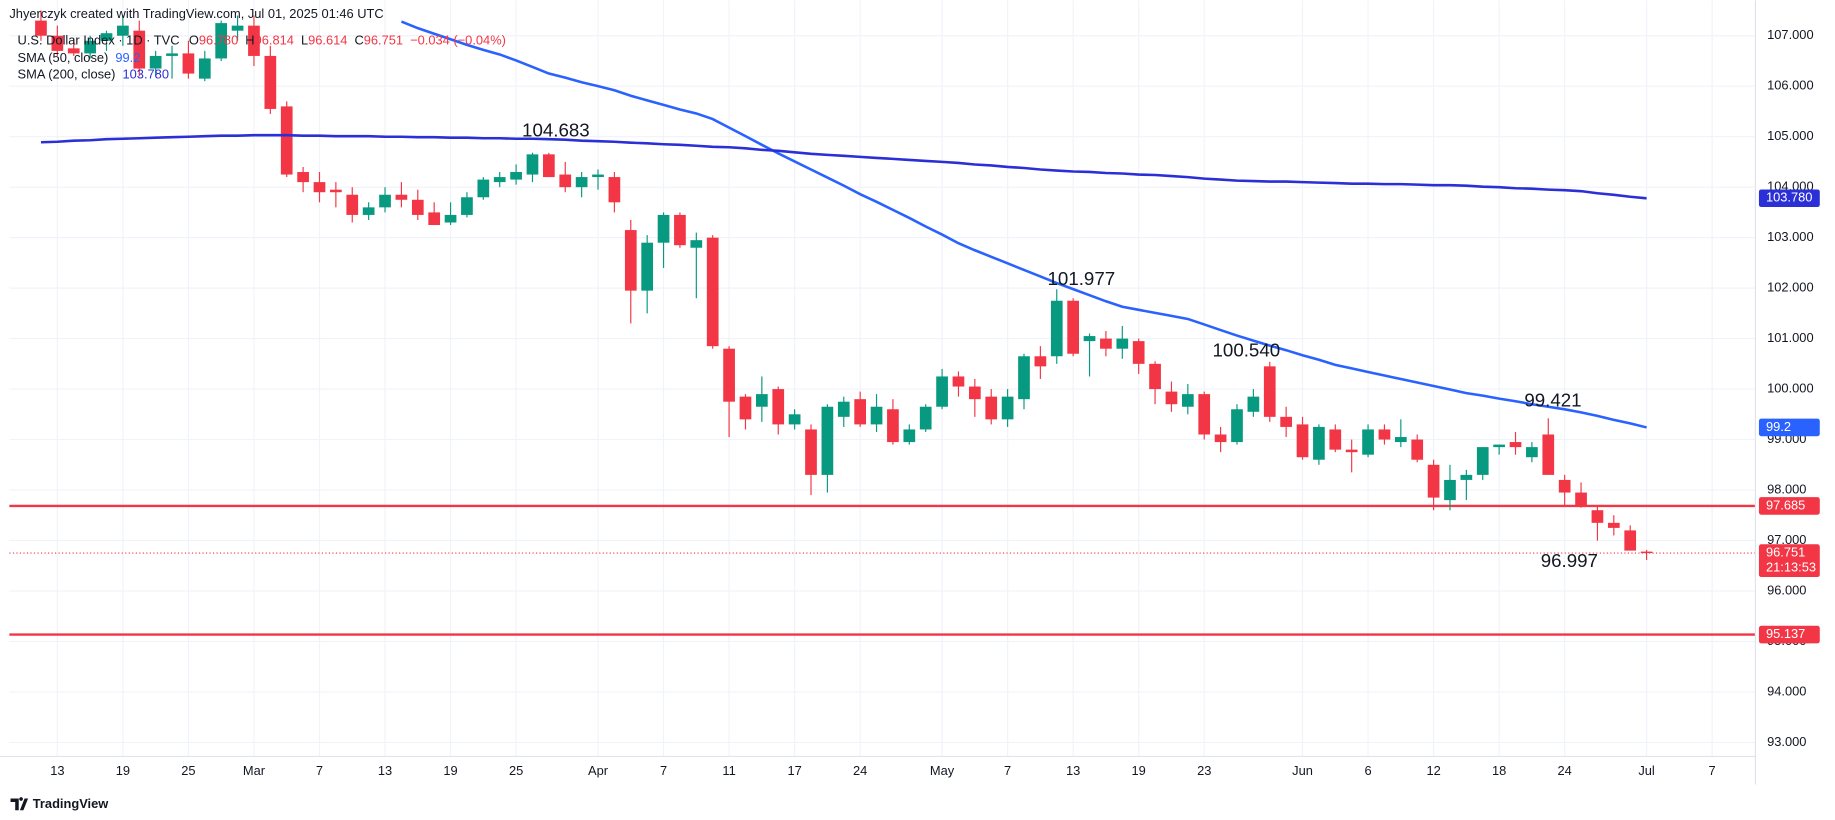 The image size is (1835, 820). What do you see at coordinates (327, 40) in the screenshot?
I see `ohlc-value: 96.614` at bounding box center [327, 40].